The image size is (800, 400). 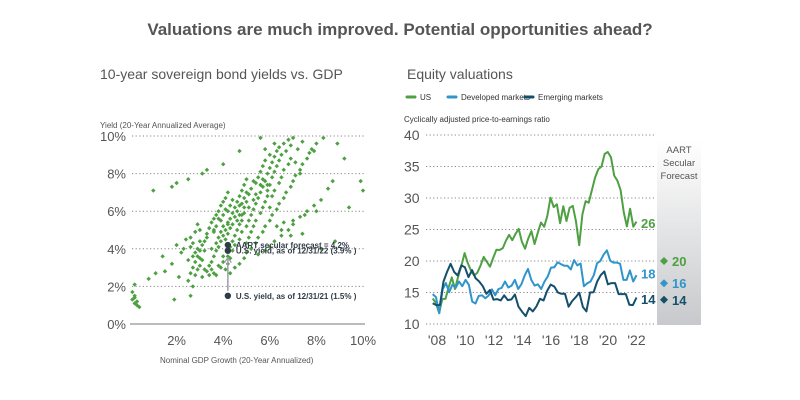 I want to click on forecast-panel-title: AART, so click(x=678, y=150).